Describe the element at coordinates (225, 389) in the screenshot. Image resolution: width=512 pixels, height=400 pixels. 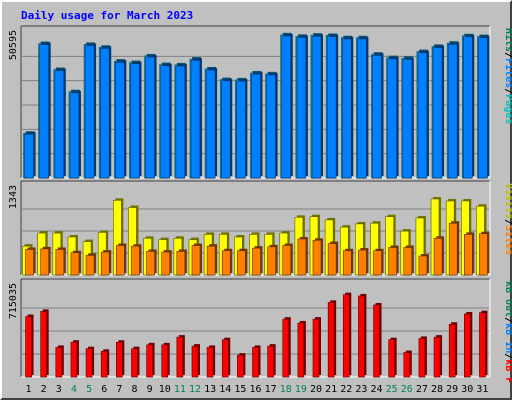
I see `x-tick-label: 14` at that location.